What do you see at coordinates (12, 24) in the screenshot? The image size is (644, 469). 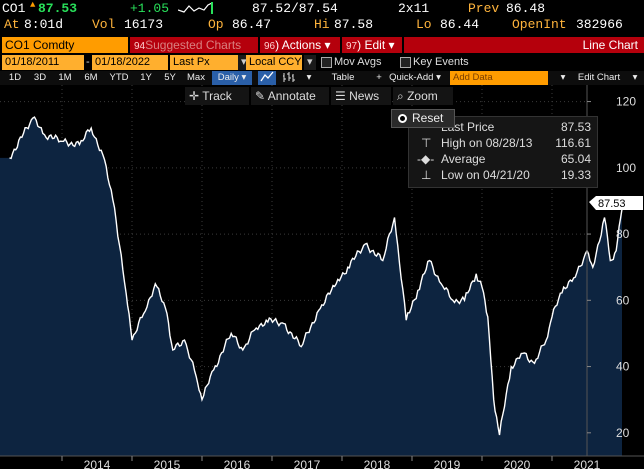 I see `time-label: At` at bounding box center [12, 24].